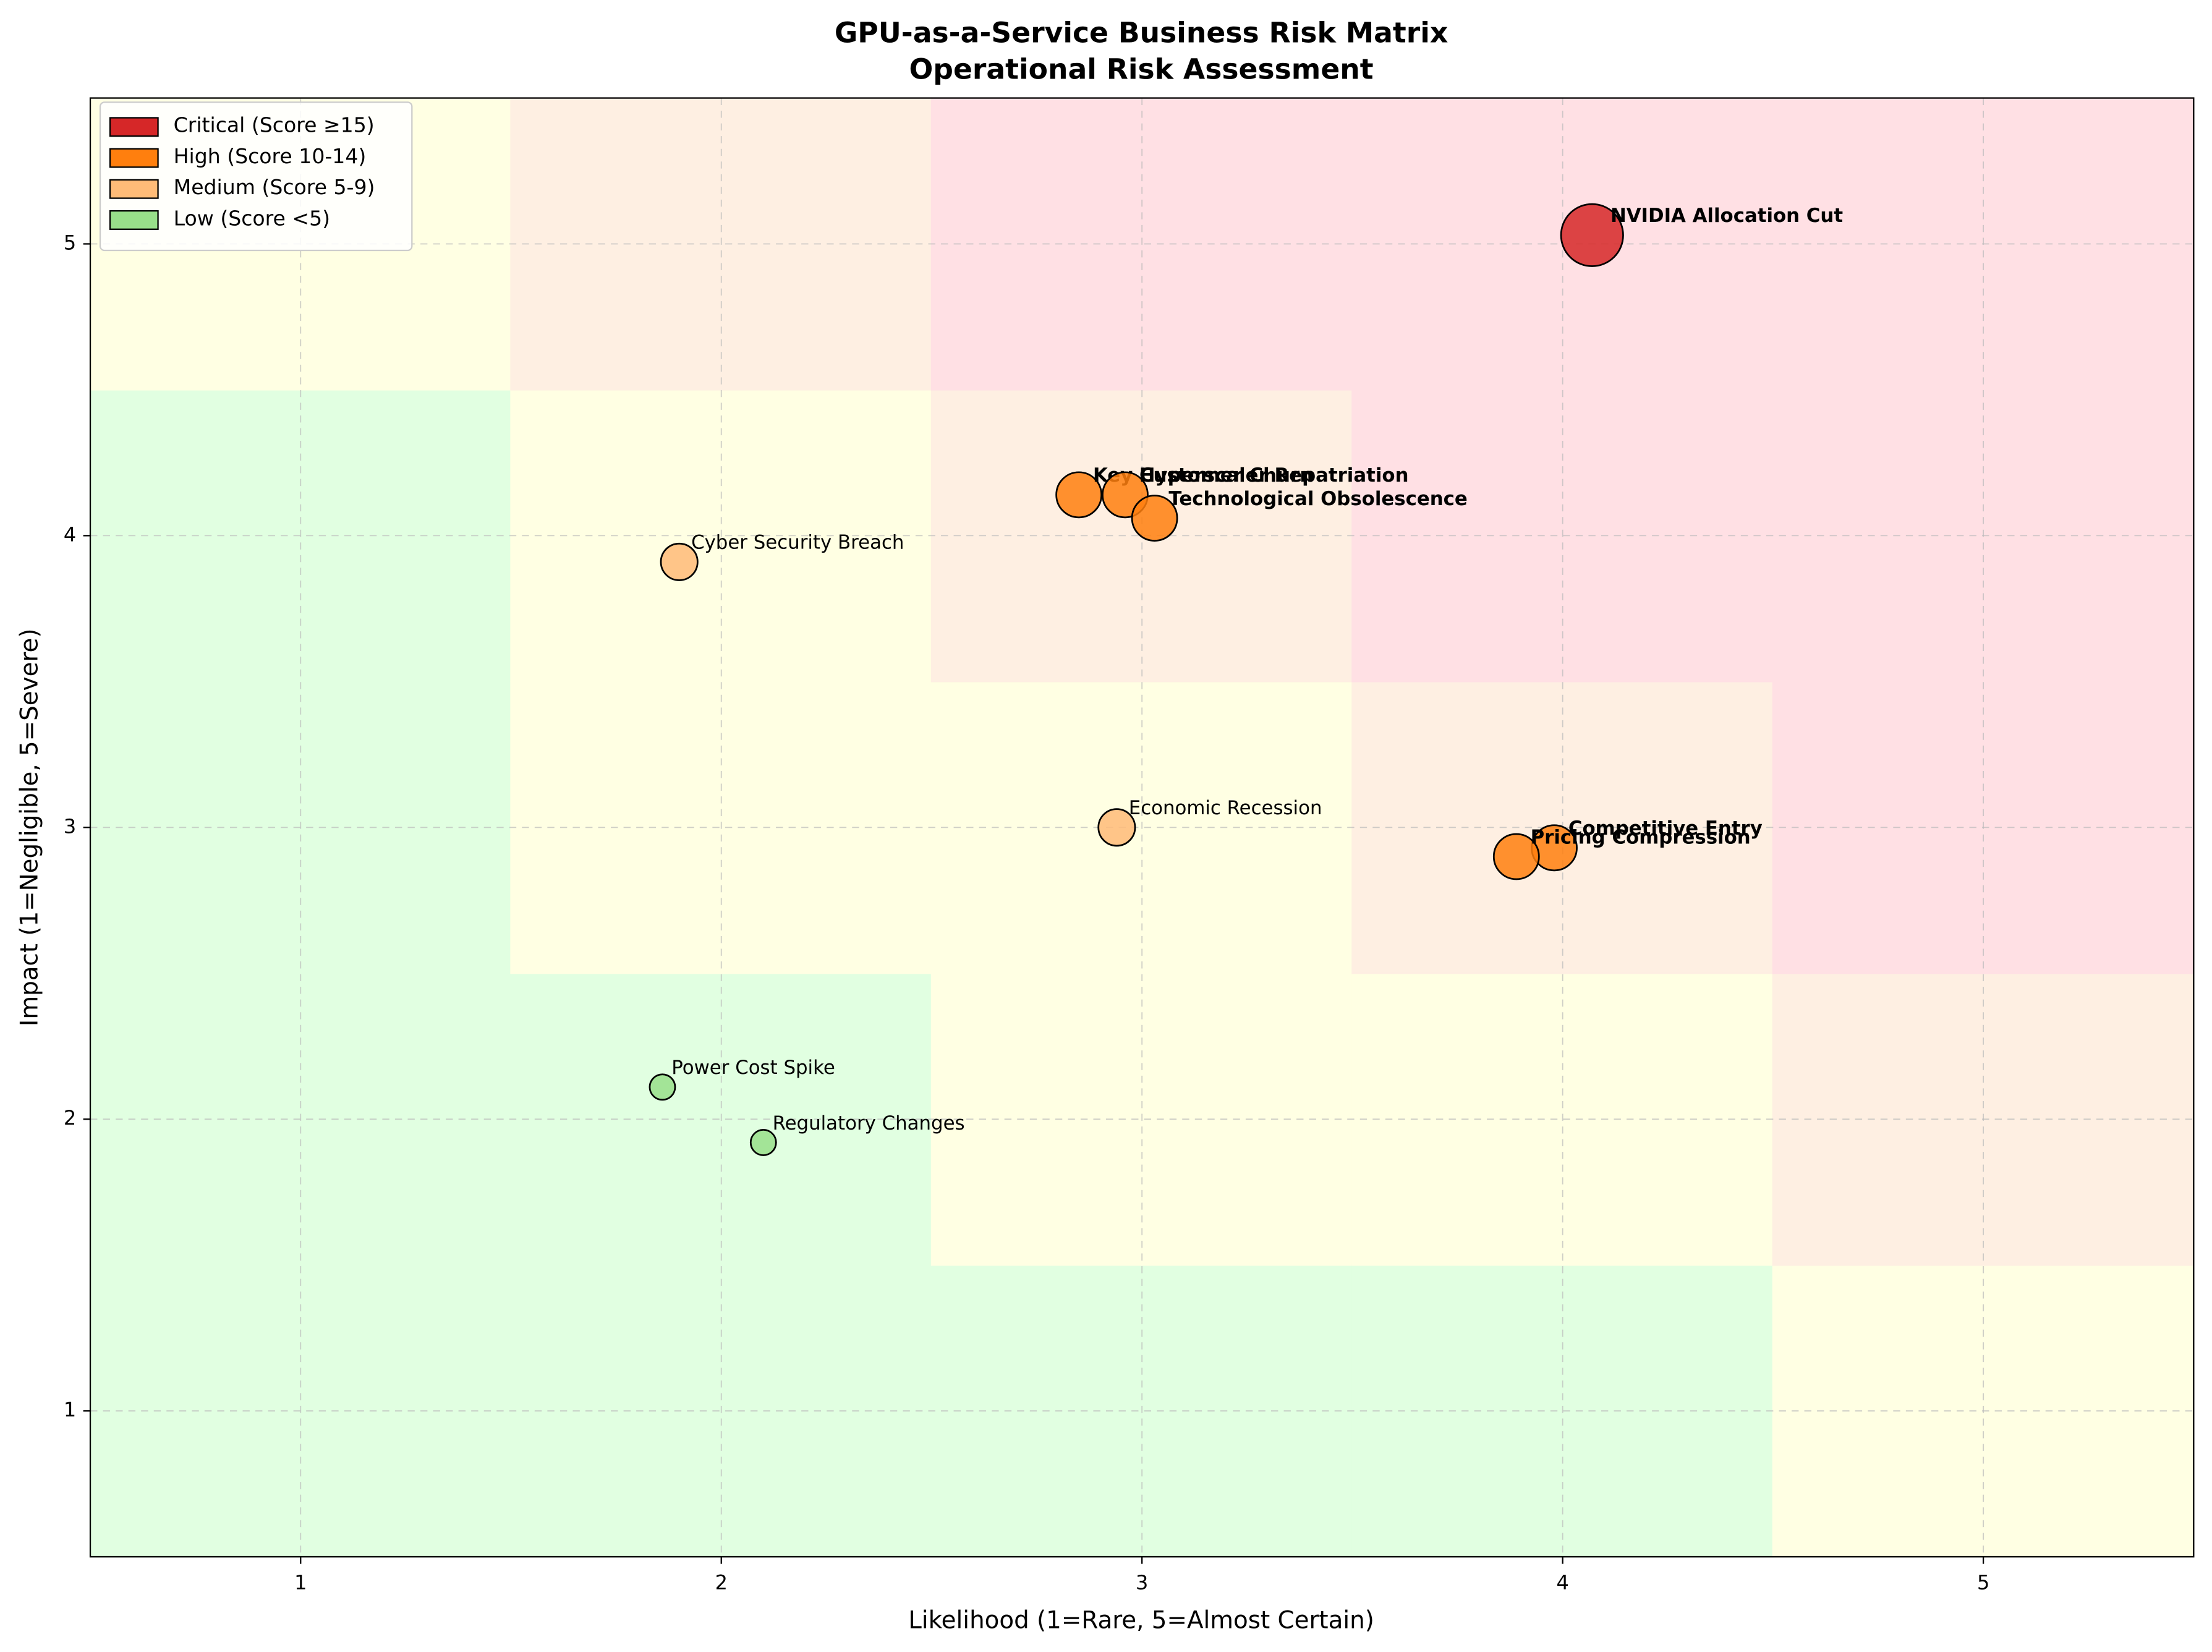  I want to click on x-tick-label: 3, so click(1142, 1582).